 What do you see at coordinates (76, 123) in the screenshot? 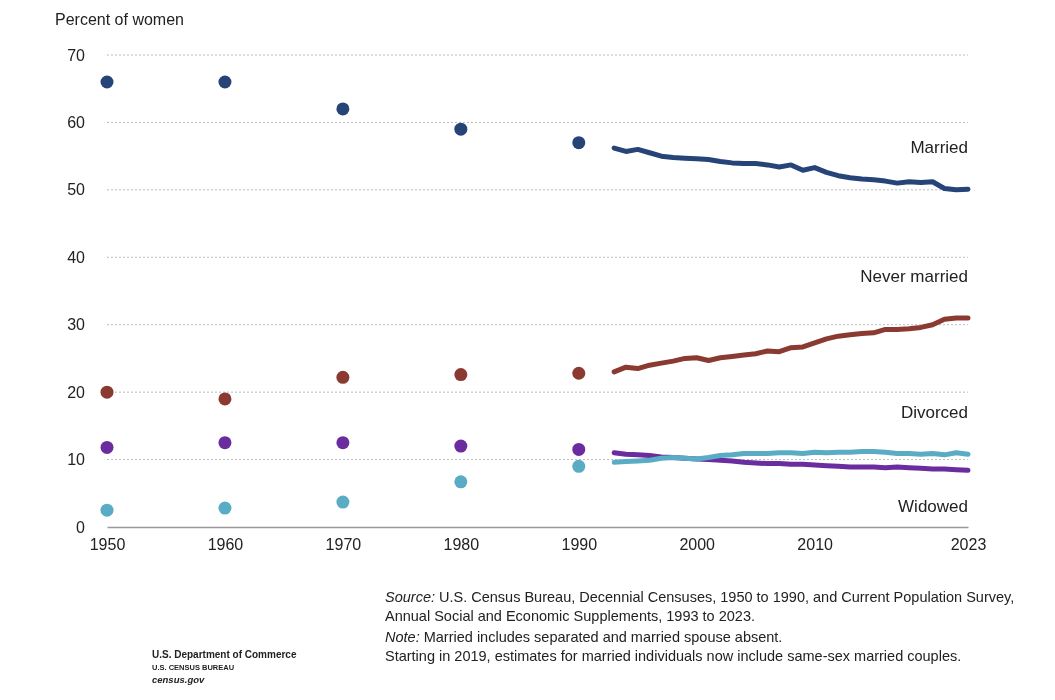
I see `y-tick-label: 60` at bounding box center [76, 123].